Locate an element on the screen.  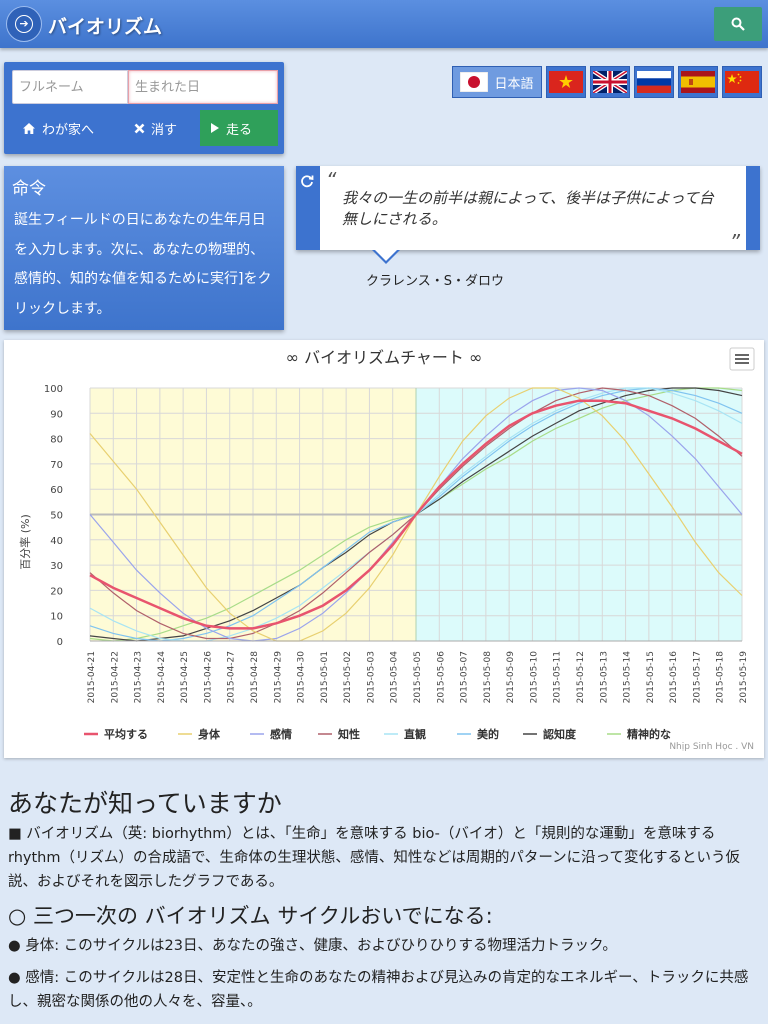
search-icon is located at coordinates (738, 24).